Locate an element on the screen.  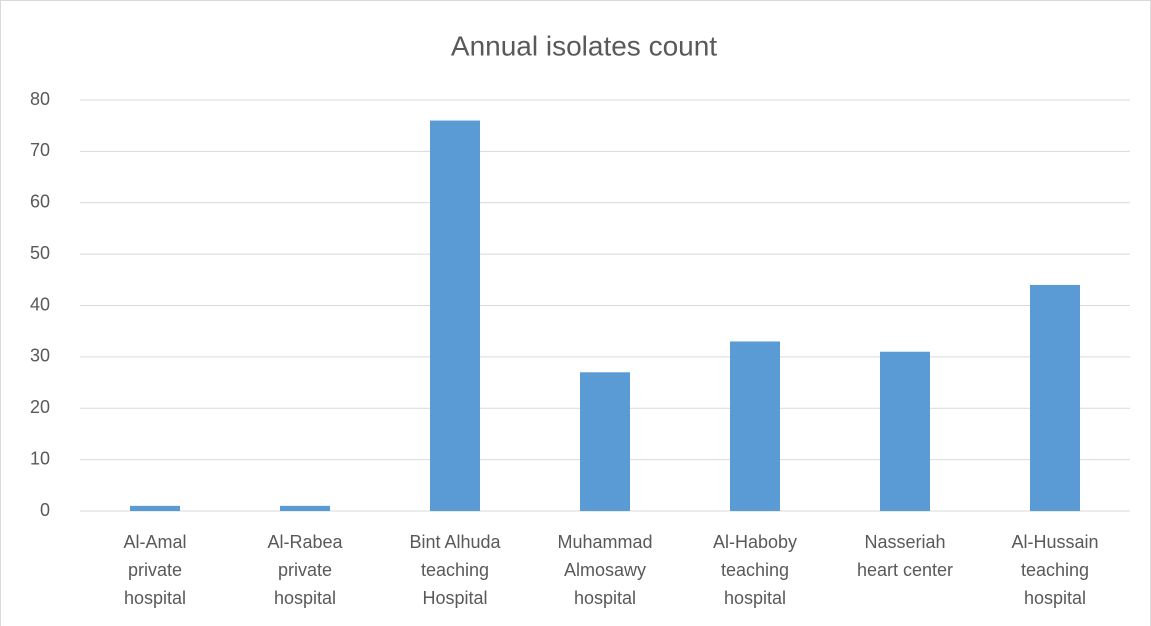
y-tick-label: 10 is located at coordinates (40, 458).